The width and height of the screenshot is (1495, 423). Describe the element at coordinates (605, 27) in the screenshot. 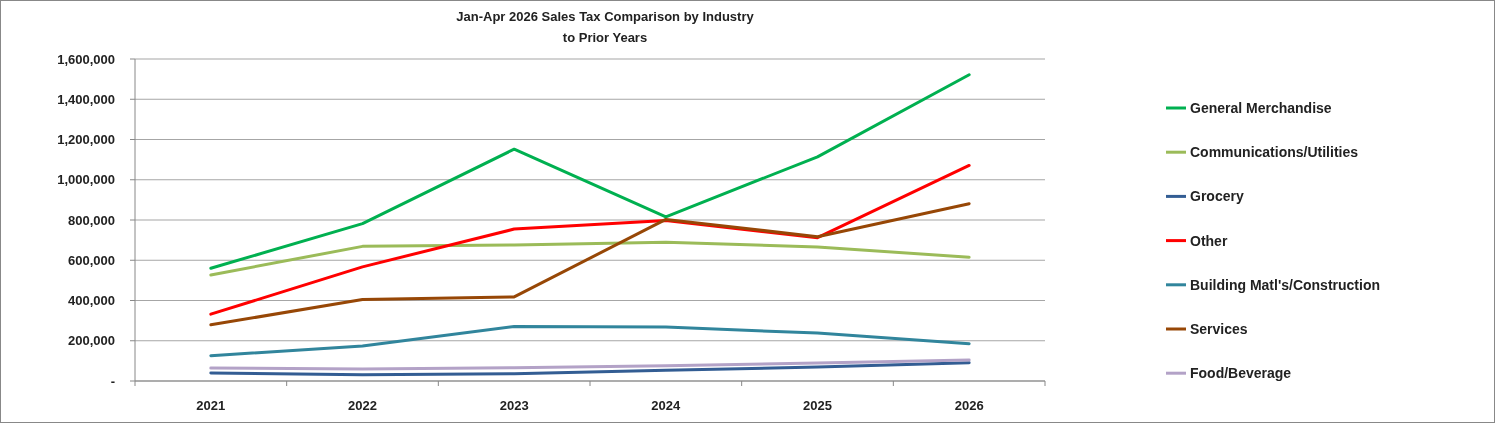

I see `chart-title: Jan-Apr 2026 Sales Tax Comparison by Industry to Prior Years` at that location.